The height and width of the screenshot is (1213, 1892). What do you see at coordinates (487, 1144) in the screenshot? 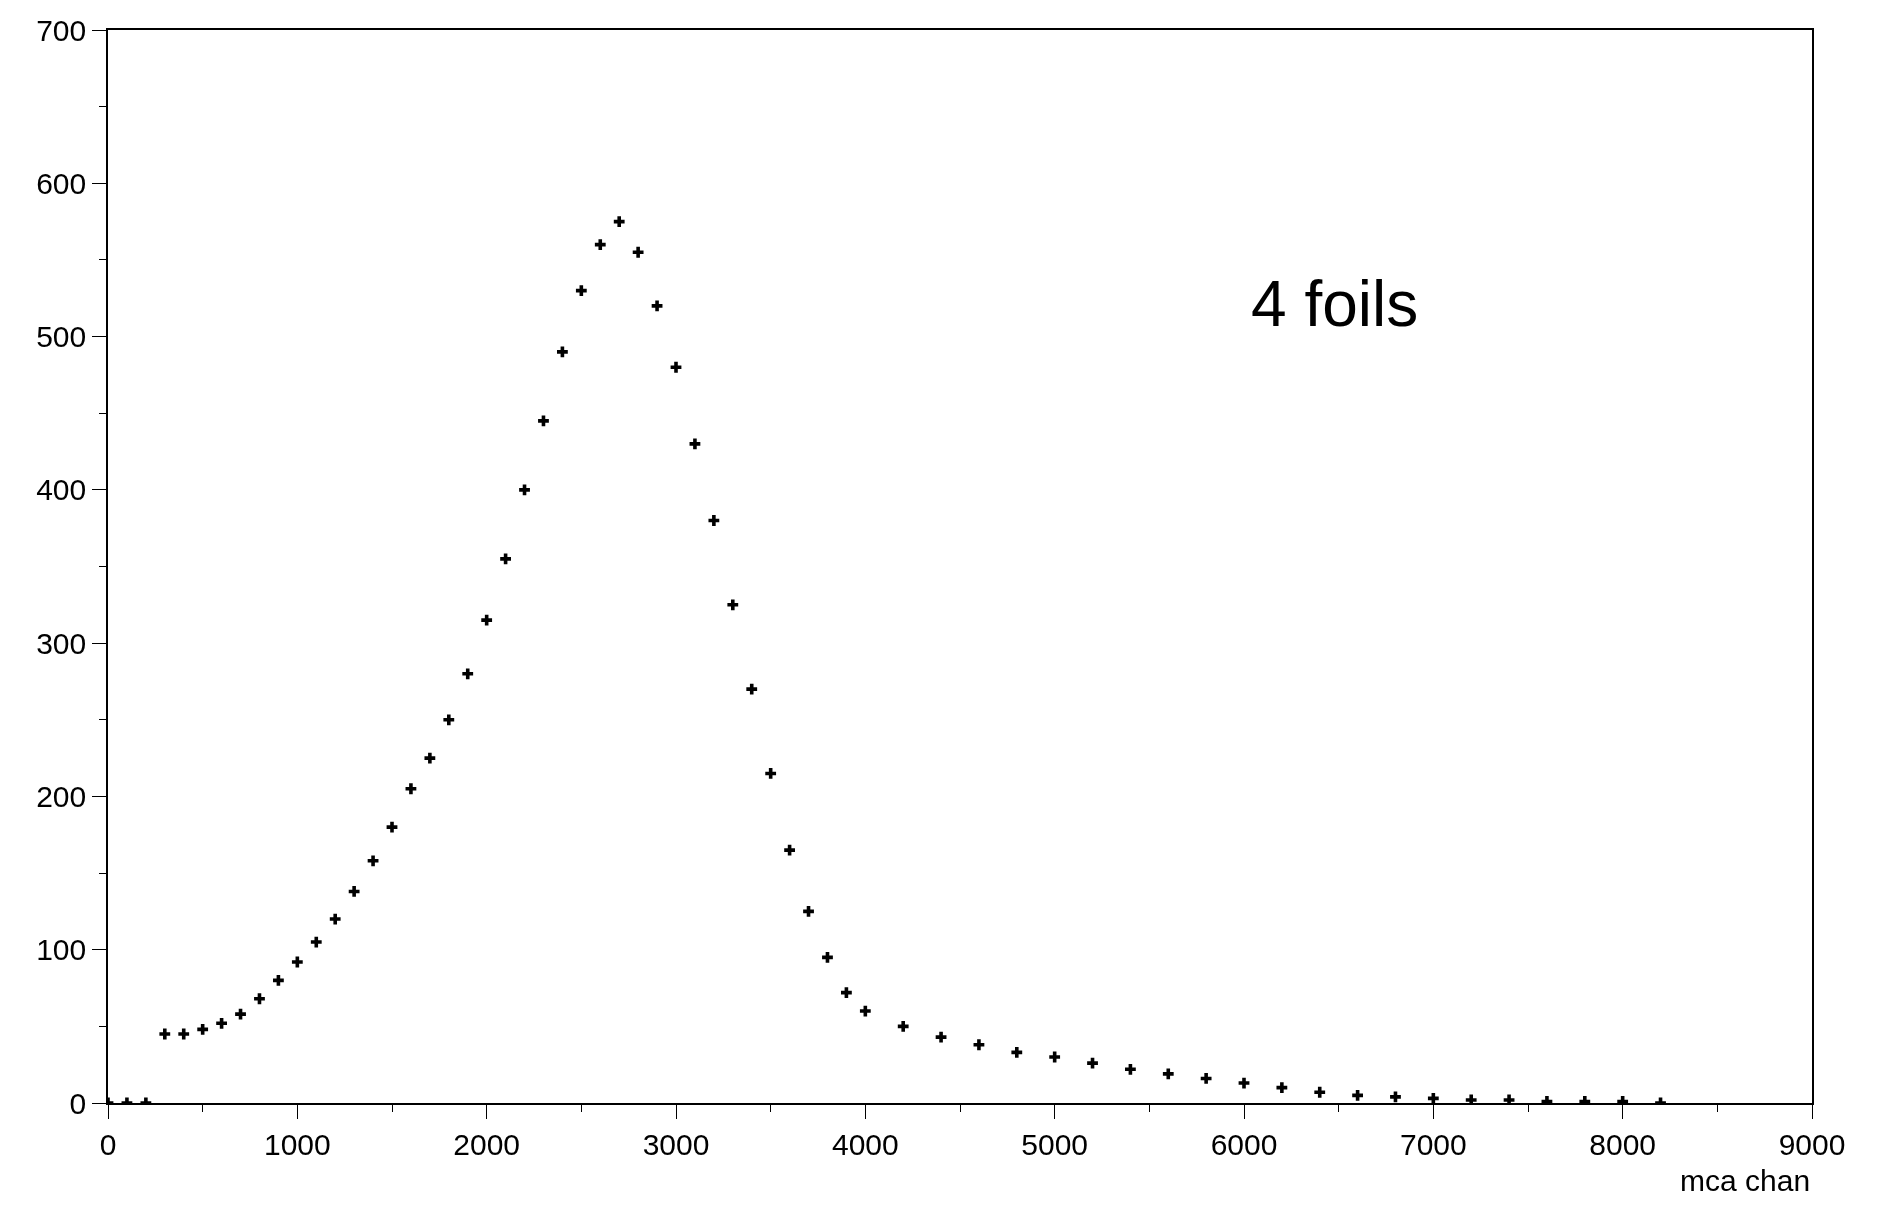
I see `x-tick-label: 2000` at bounding box center [487, 1144].